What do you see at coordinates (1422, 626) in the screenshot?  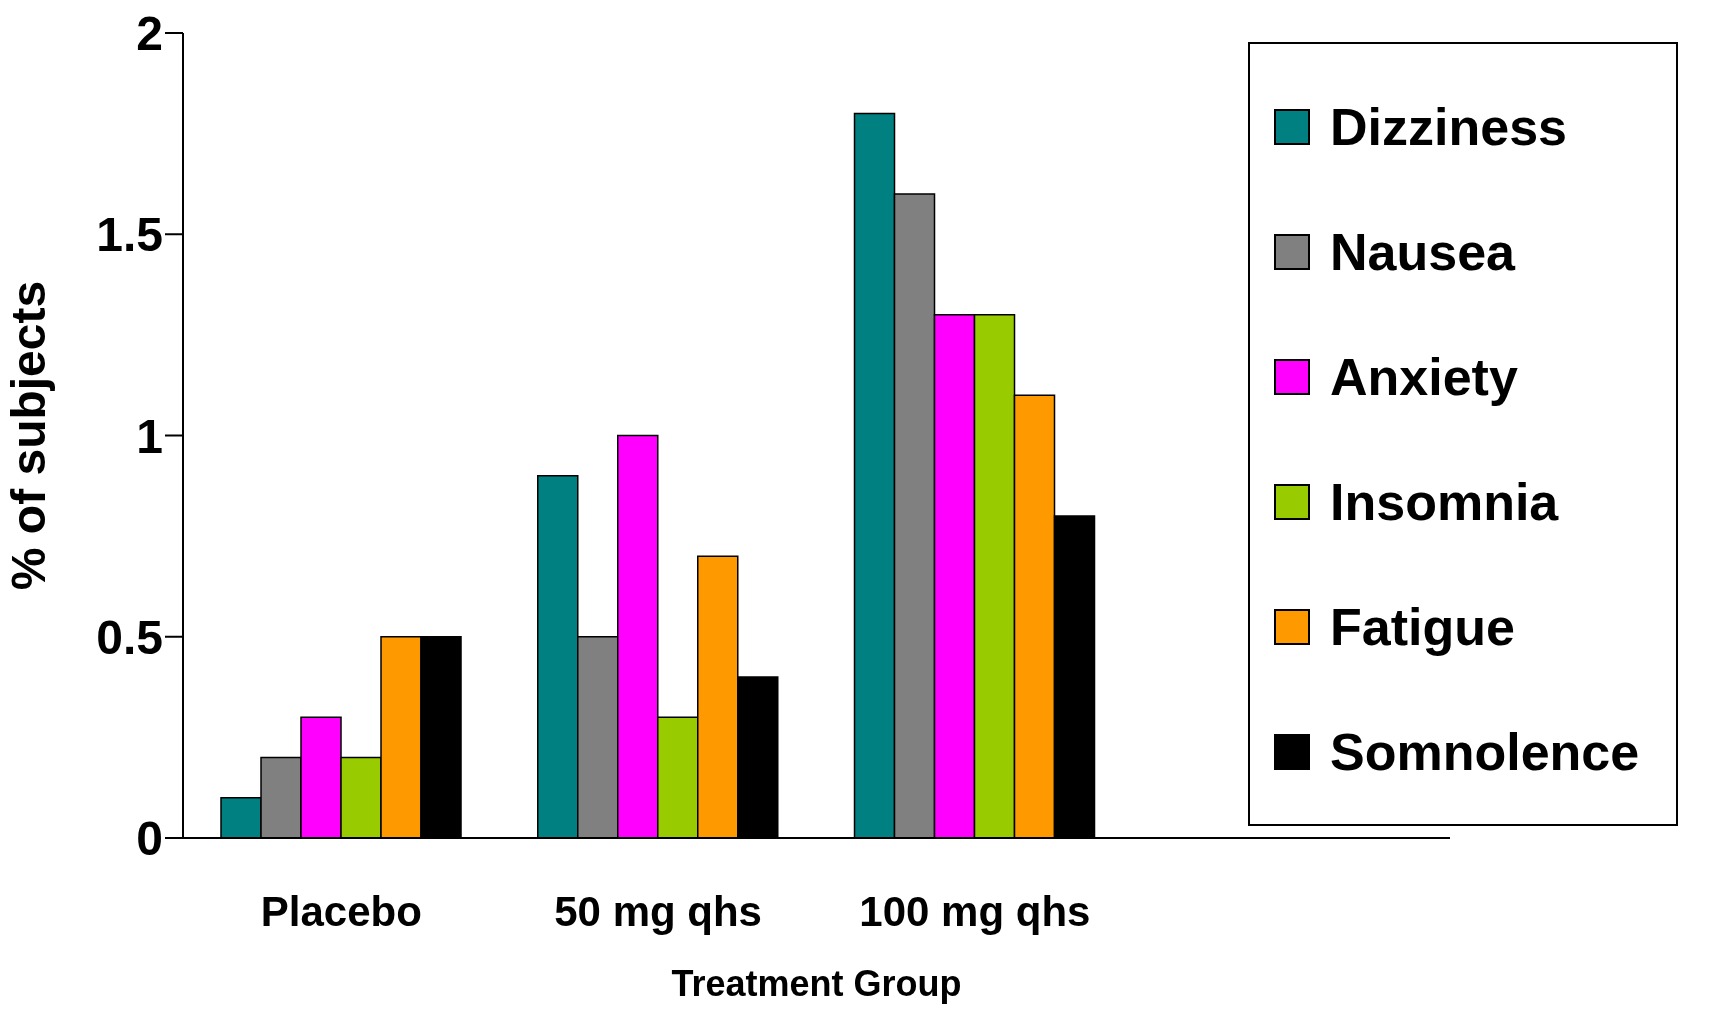 I see `legend-label: Fatigue` at bounding box center [1422, 626].